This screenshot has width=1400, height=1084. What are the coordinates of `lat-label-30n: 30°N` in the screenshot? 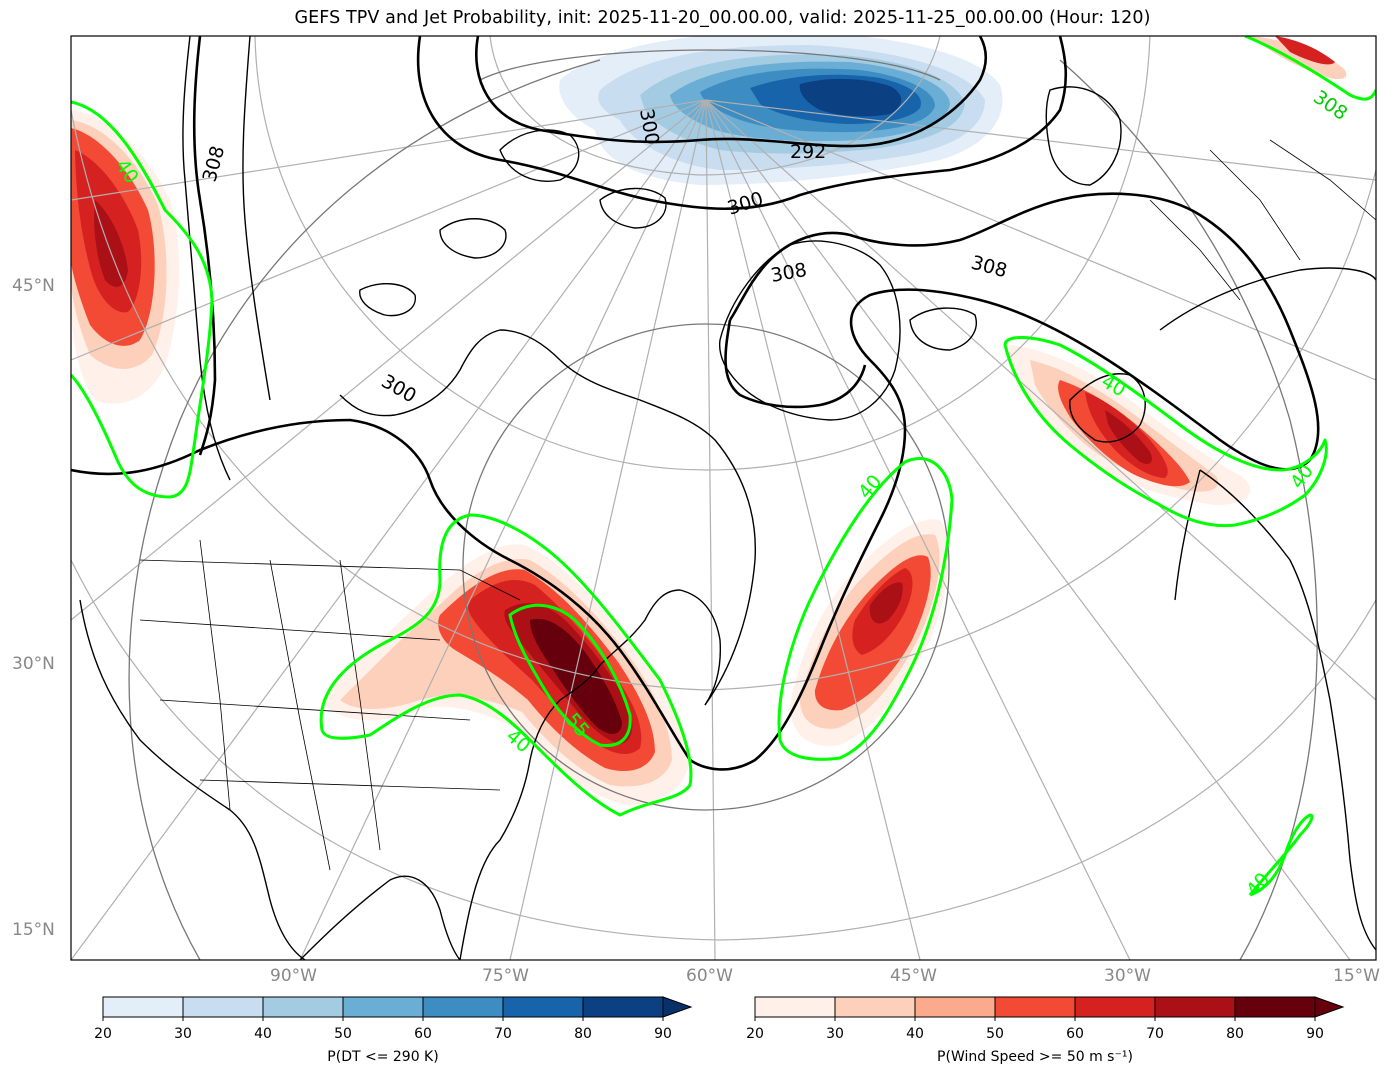 It's located at (33, 664).